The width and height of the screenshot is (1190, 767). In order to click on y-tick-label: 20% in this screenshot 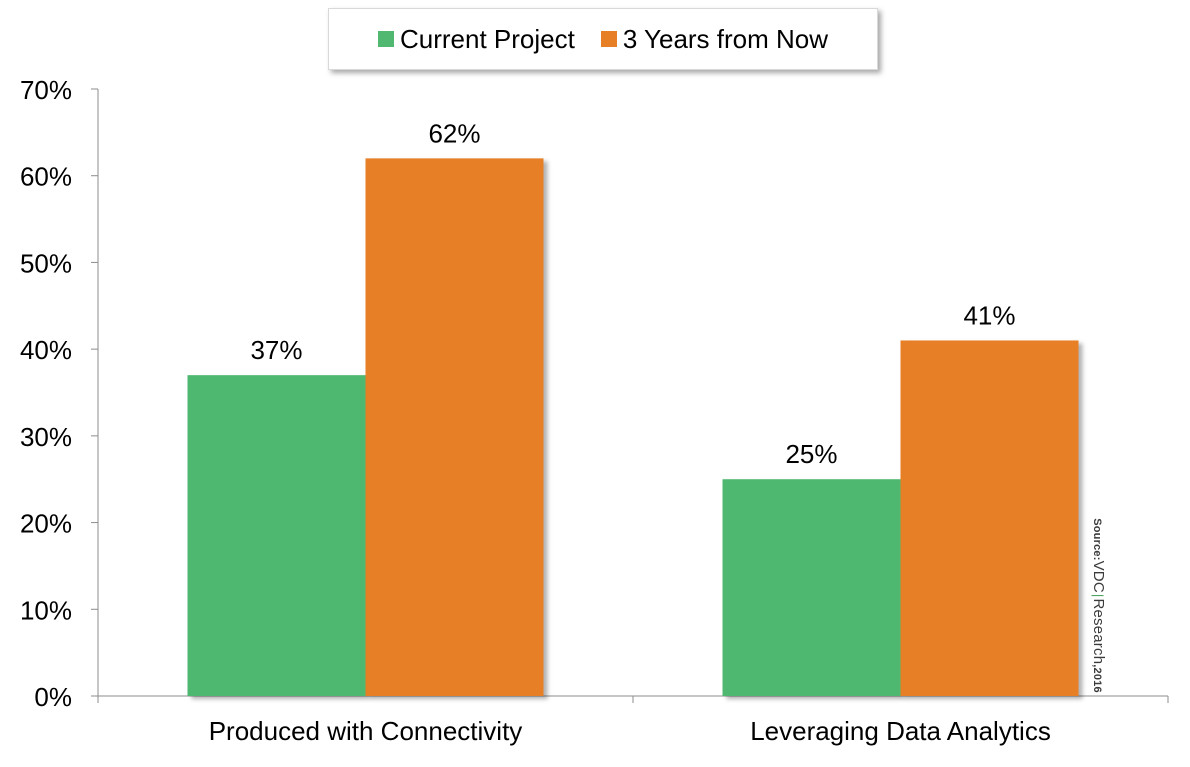, I will do `click(46, 524)`.